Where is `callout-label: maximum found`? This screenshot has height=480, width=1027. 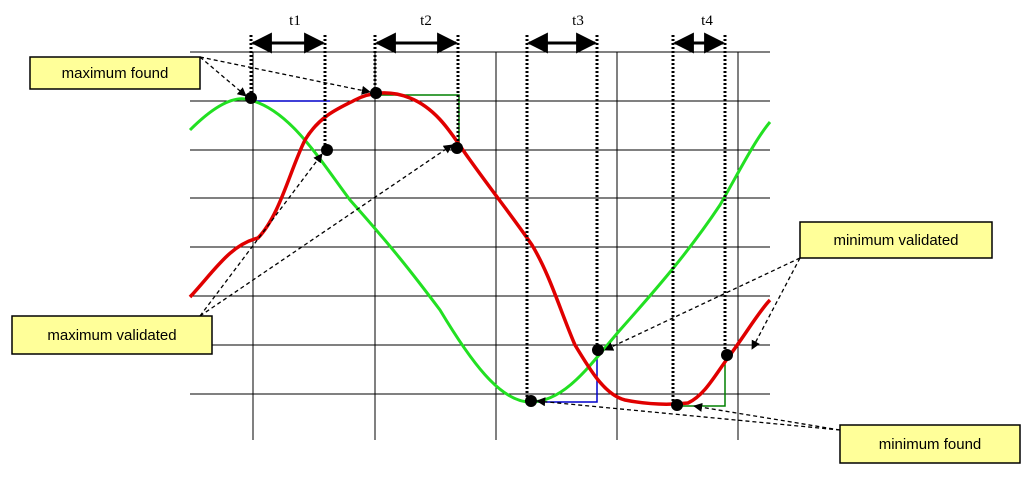
callout-label: maximum found is located at coordinates (115, 73).